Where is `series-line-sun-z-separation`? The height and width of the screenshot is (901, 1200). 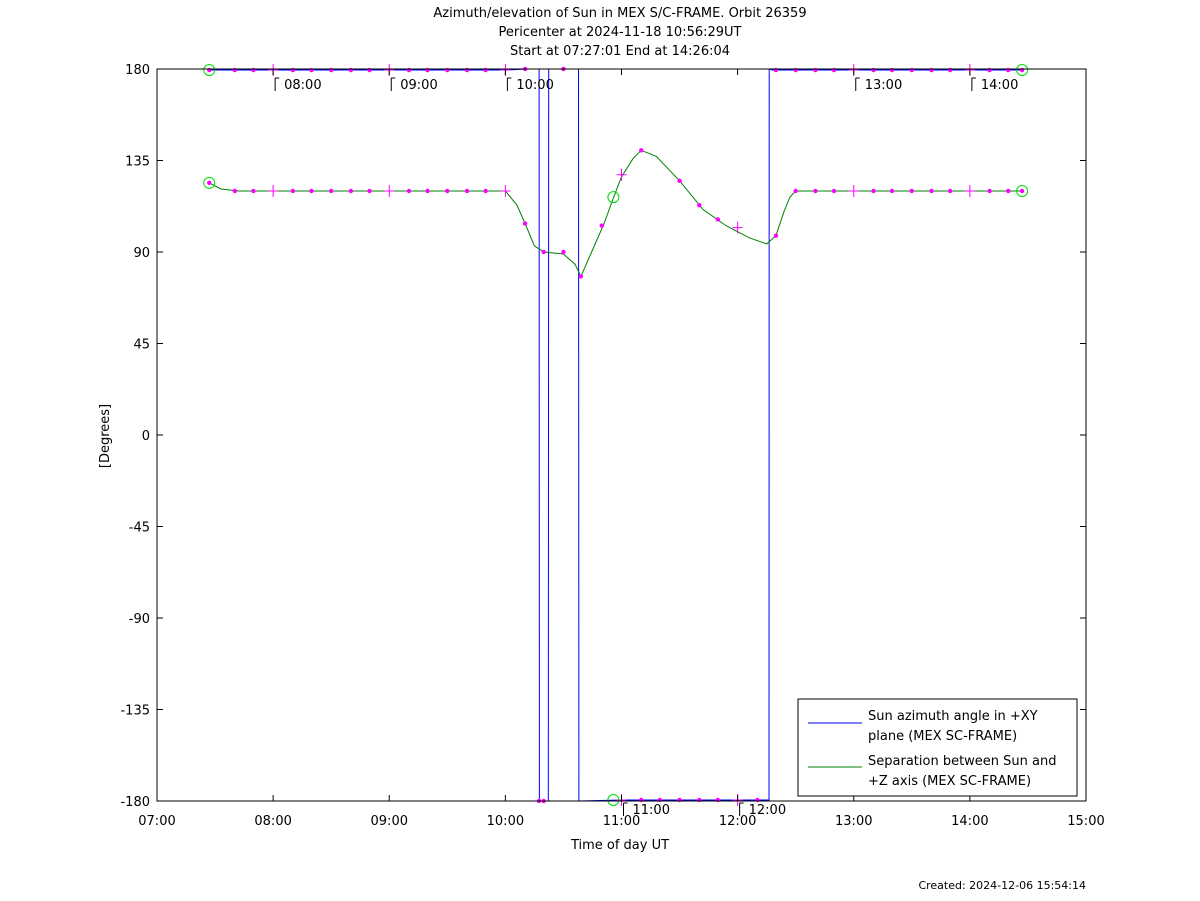 series-line-sun-z-separation is located at coordinates (616, 213).